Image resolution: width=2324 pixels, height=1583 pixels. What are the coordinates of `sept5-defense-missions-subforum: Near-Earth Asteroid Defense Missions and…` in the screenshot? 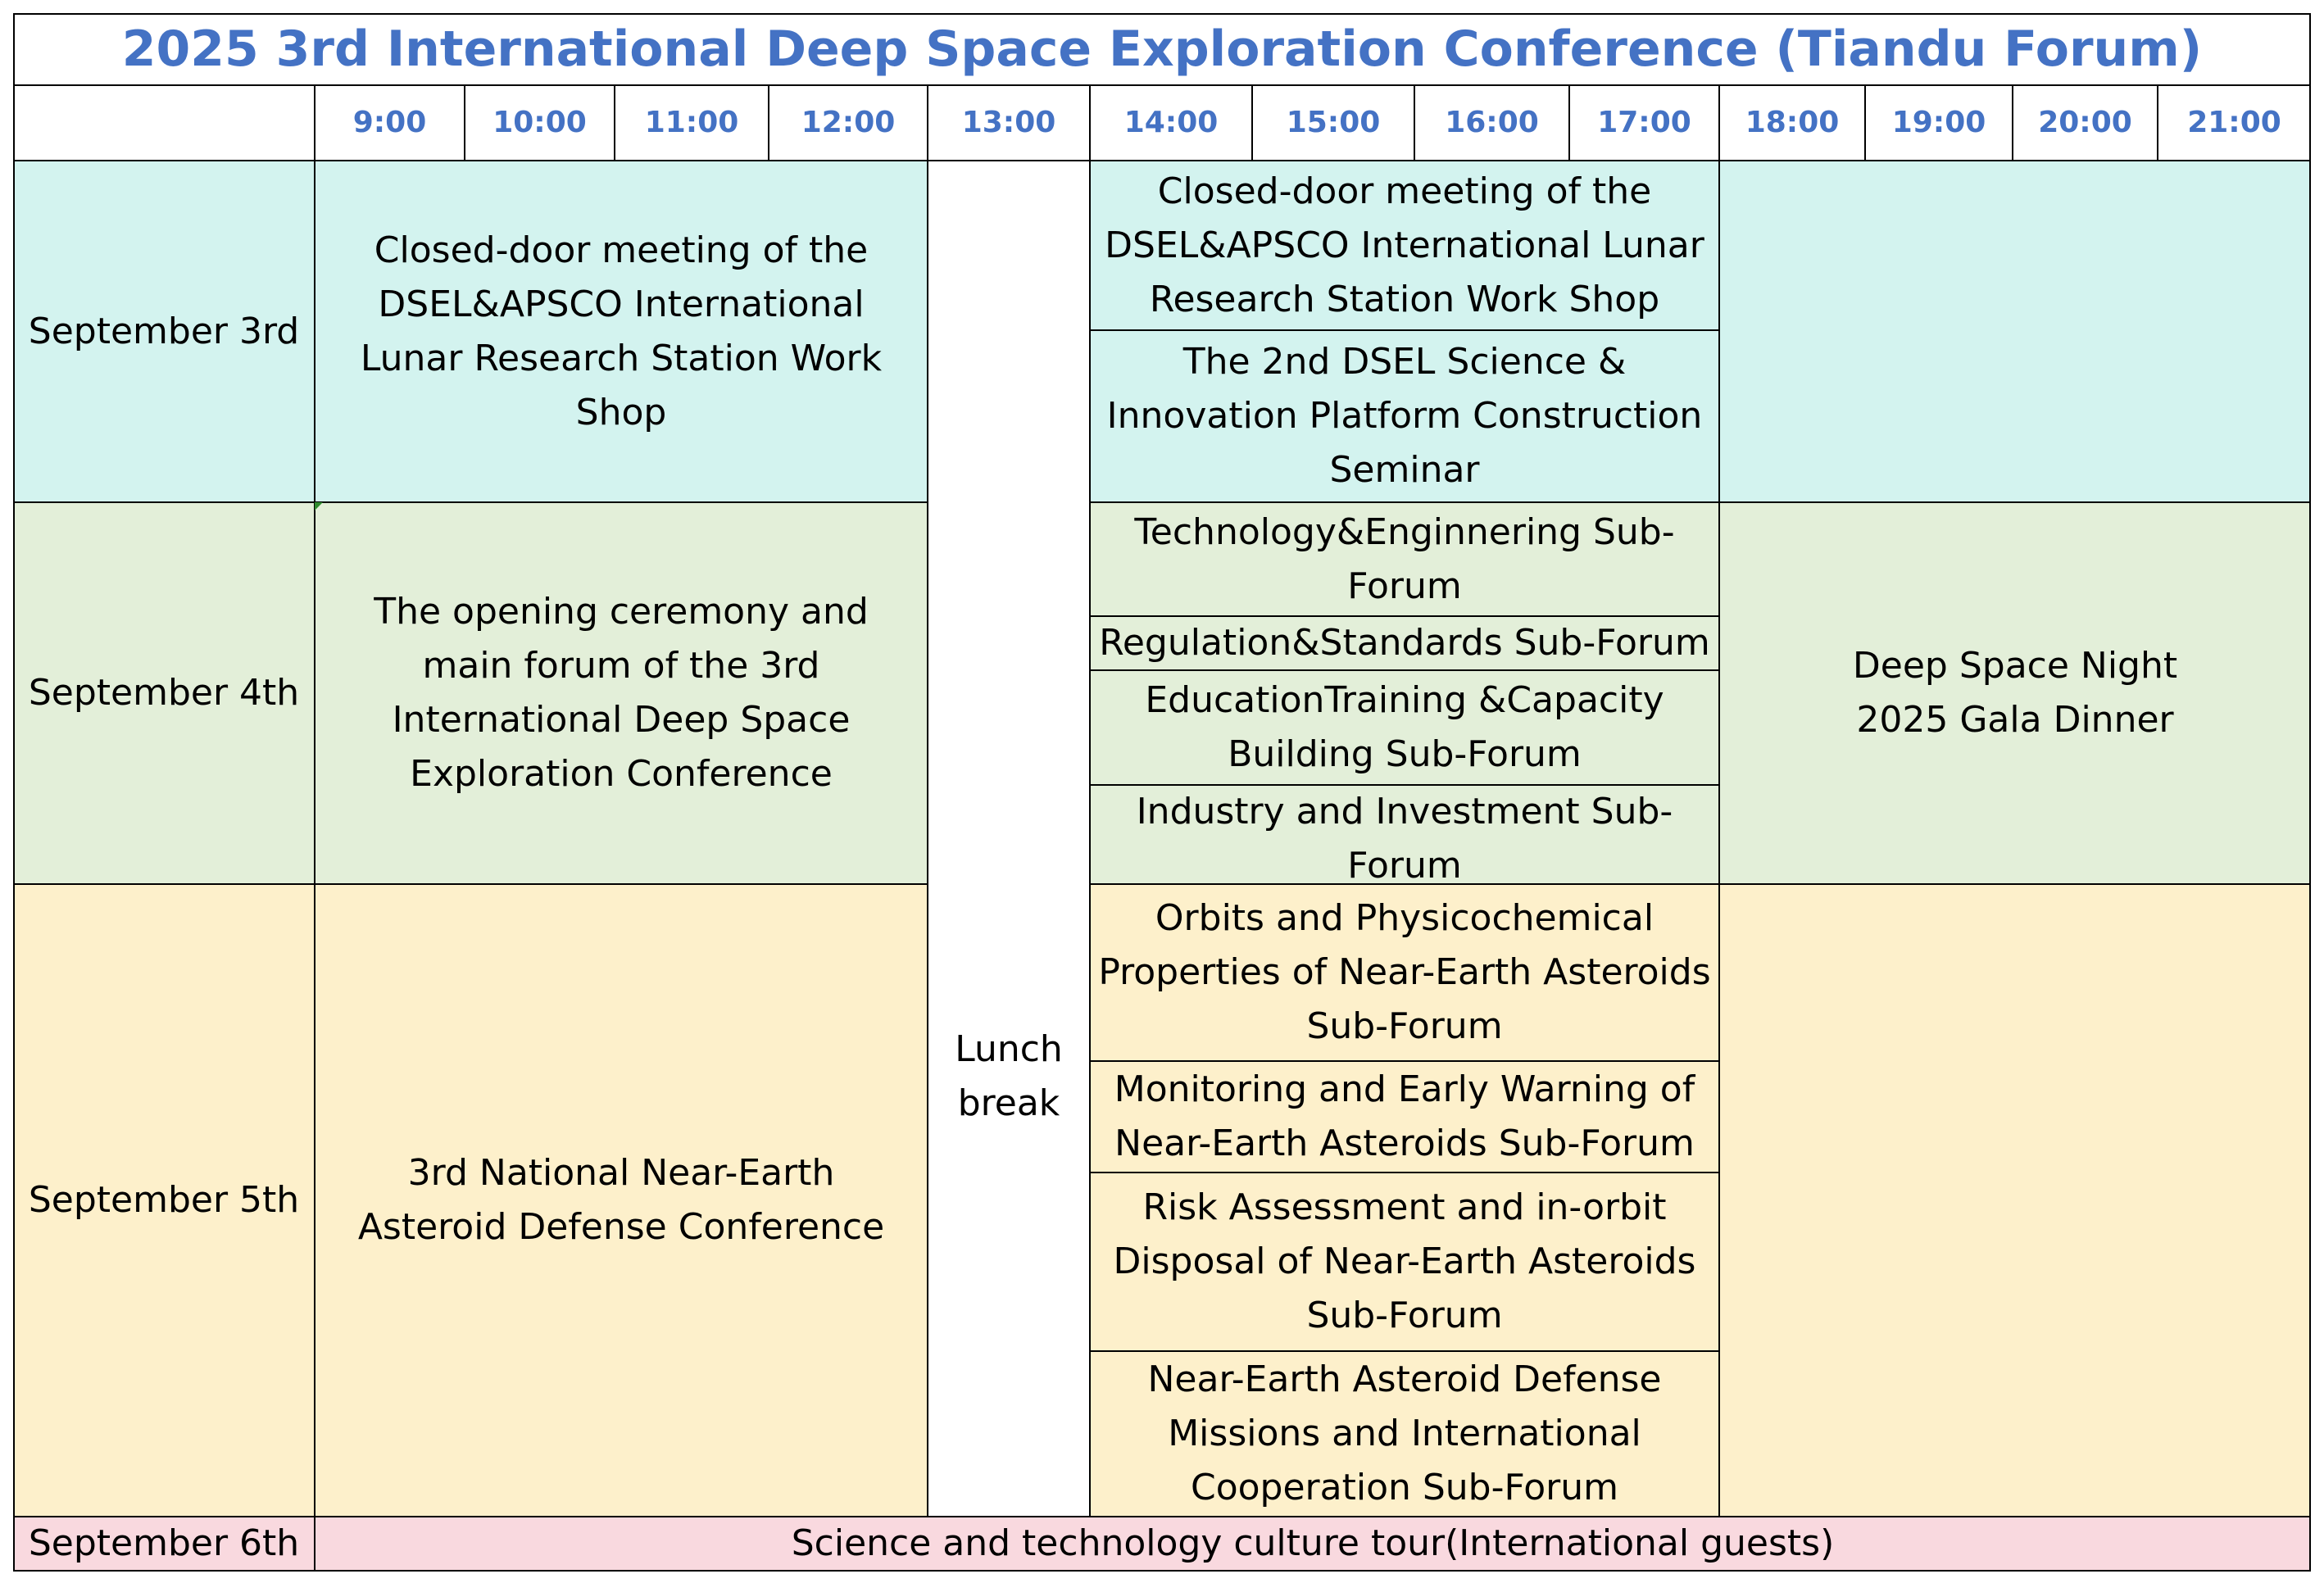 It's located at (1404, 1434).